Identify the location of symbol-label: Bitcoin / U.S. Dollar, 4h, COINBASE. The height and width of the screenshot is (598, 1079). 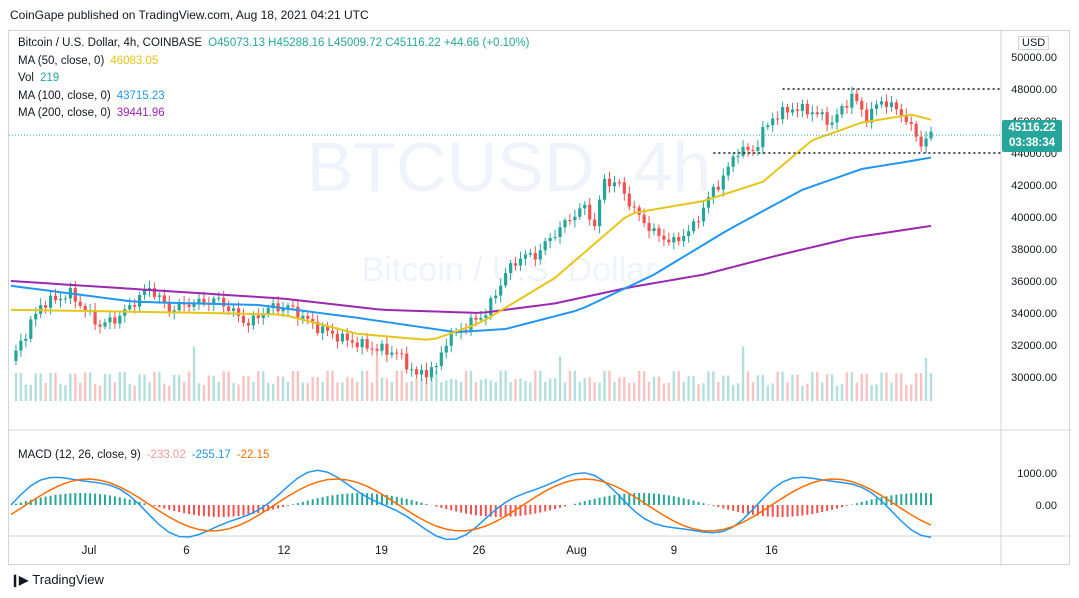
(110, 43).